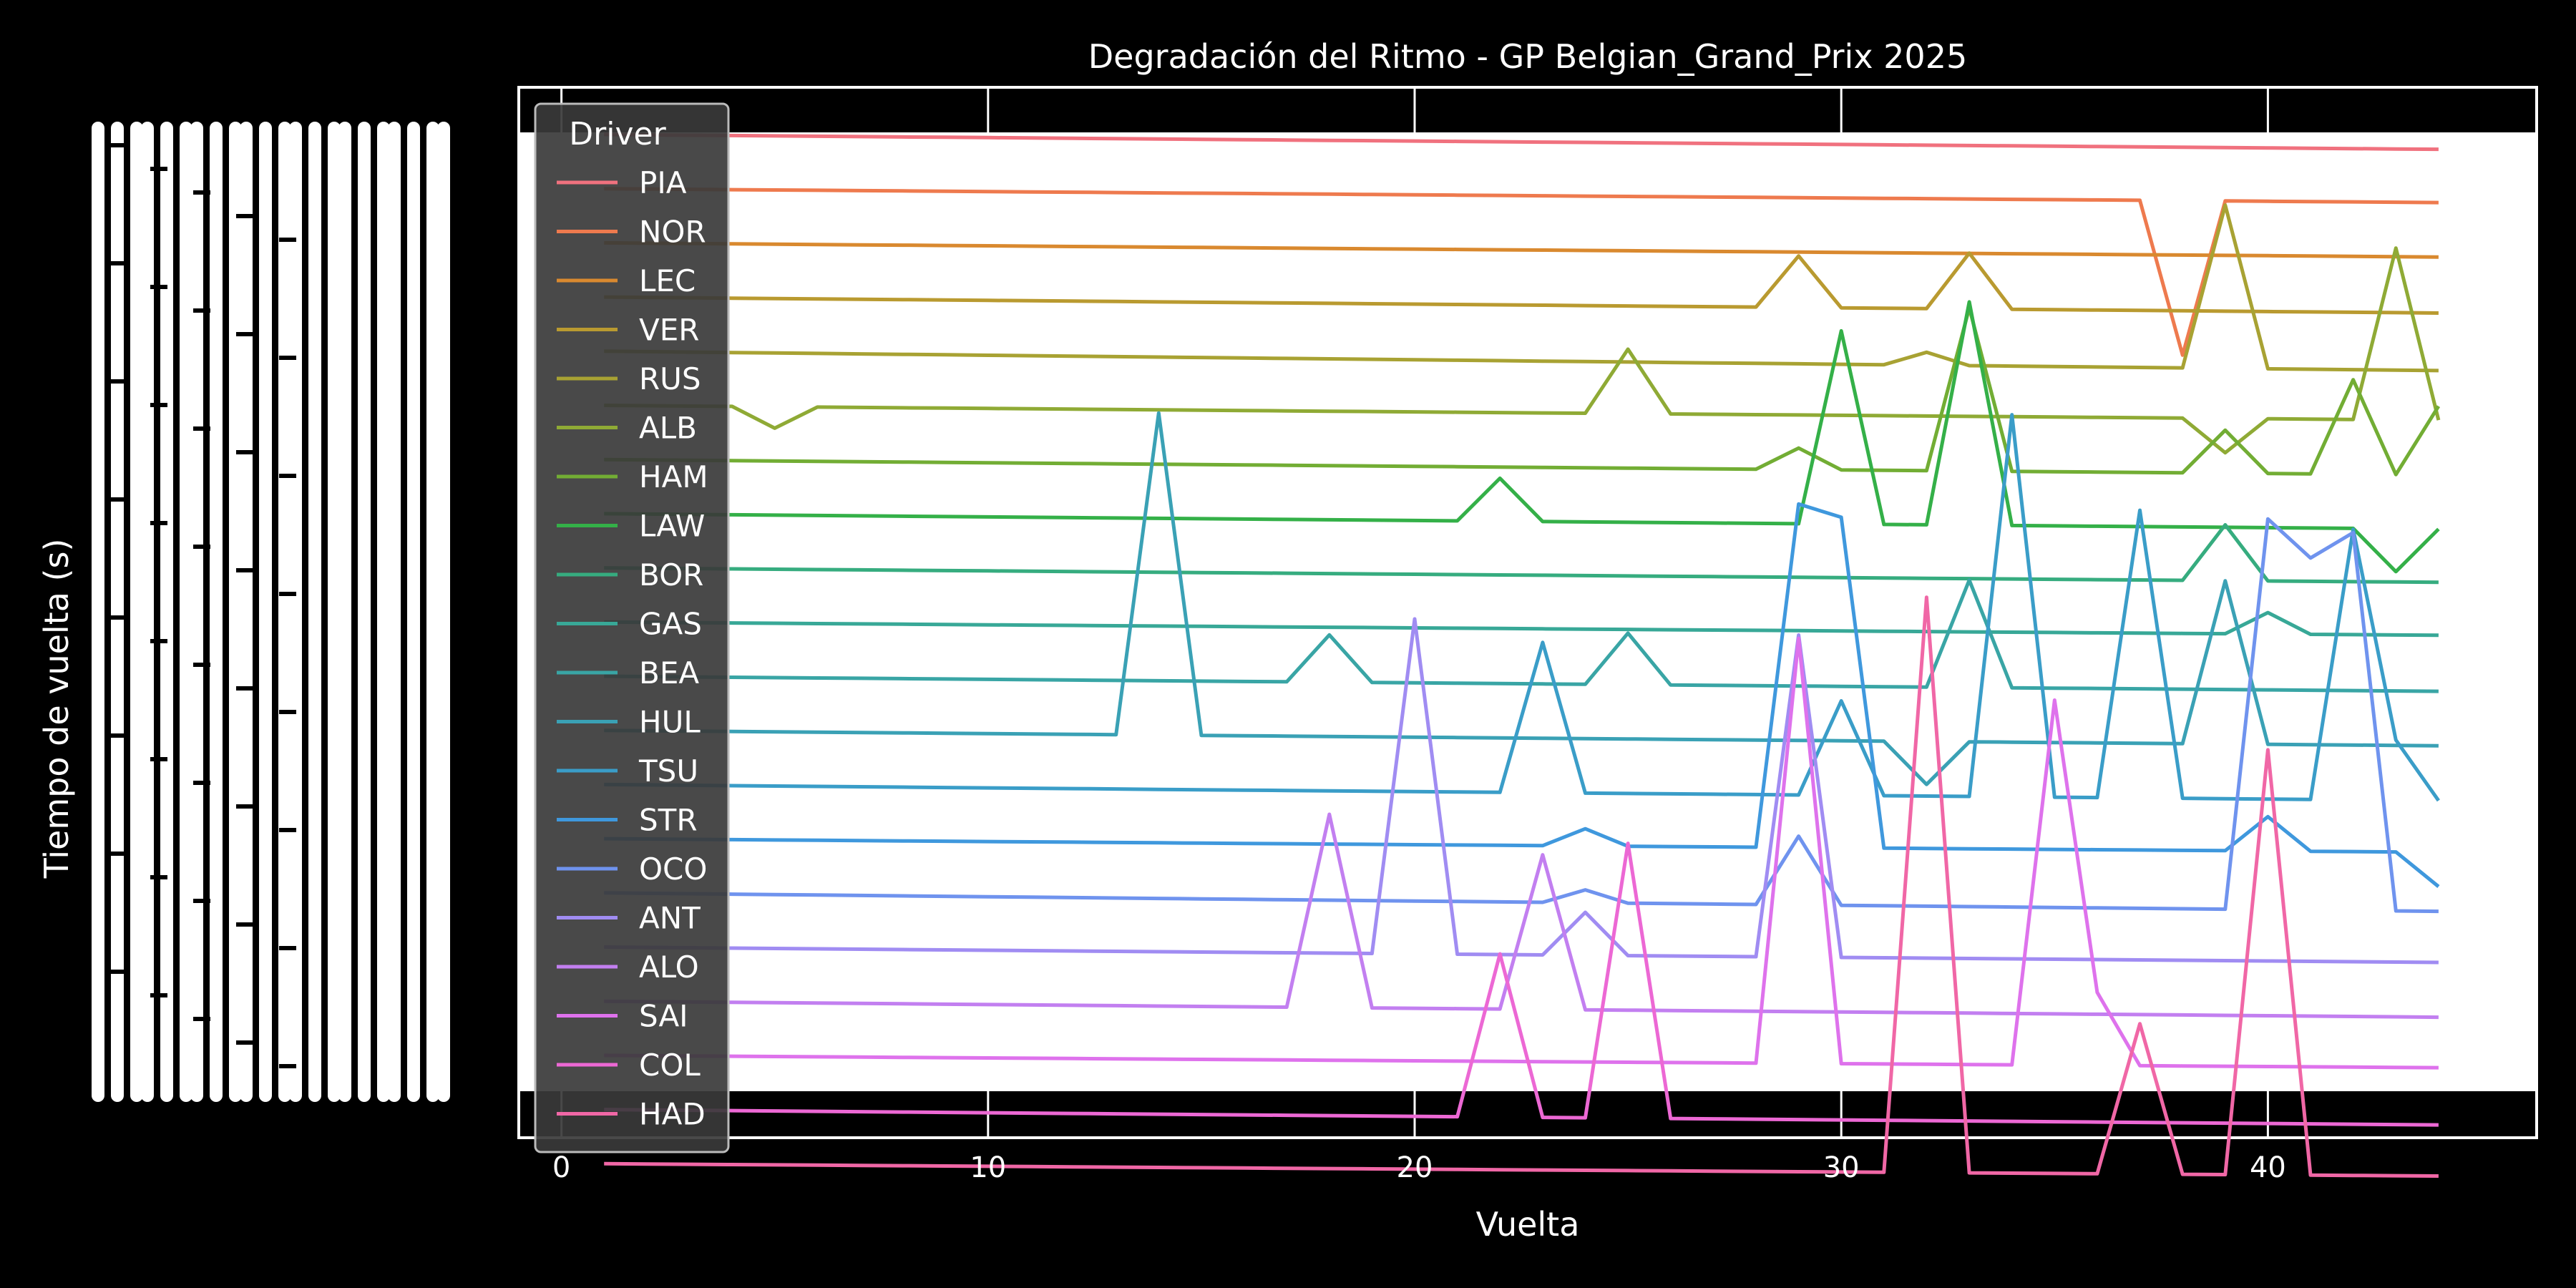 Image resolution: width=2576 pixels, height=1288 pixels. What do you see at coordinates (56, 709) in the screenshot?
I see `y-axis-label: Tiempo de vuelta (s)` at bounding box center [56, 709].